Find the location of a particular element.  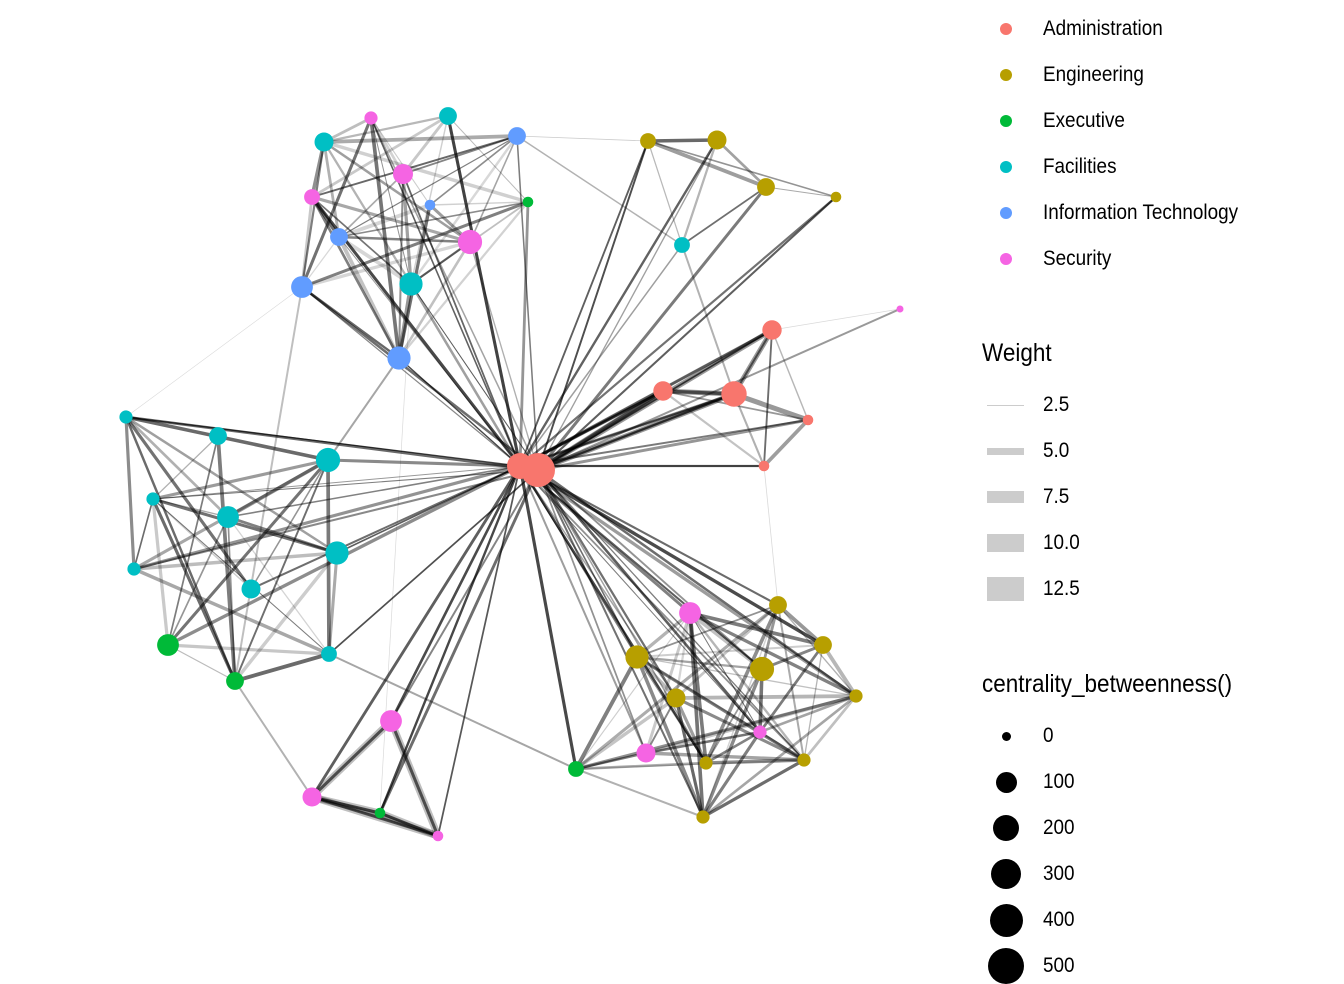

centrality-label: 400 is located at coordinates (1059, 919).